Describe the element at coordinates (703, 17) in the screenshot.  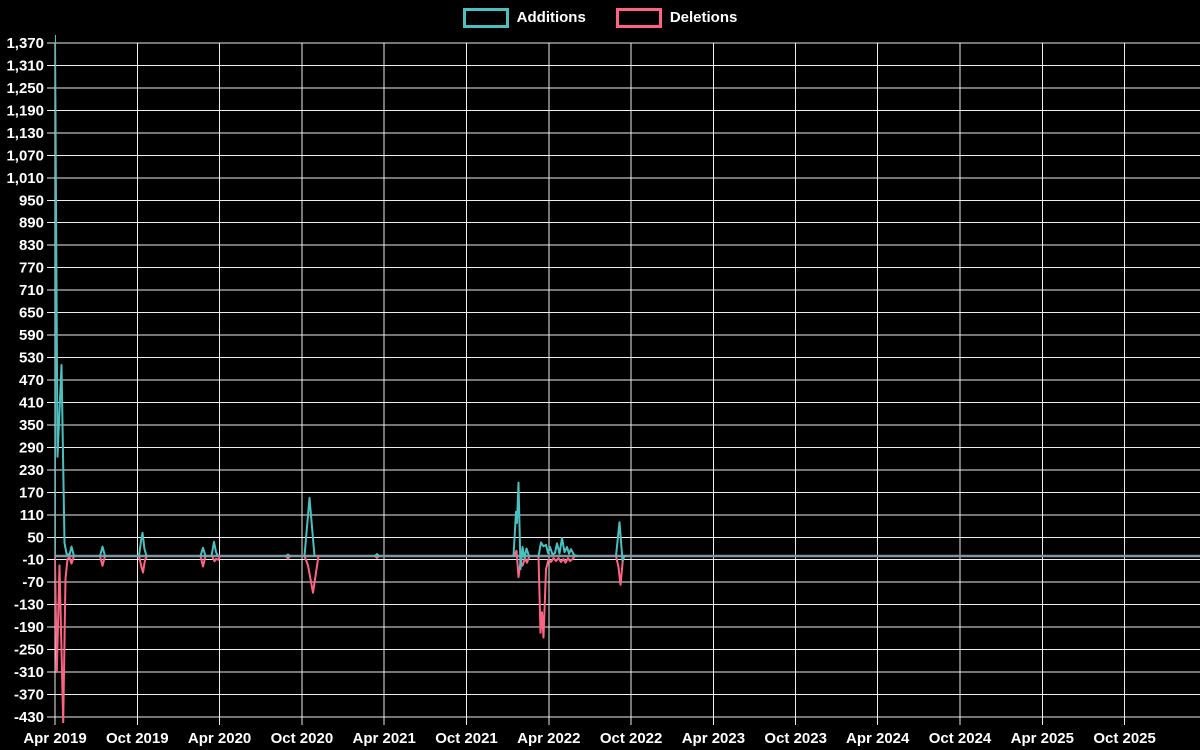
I see `legend-label-deletions: Deletions` at that location.